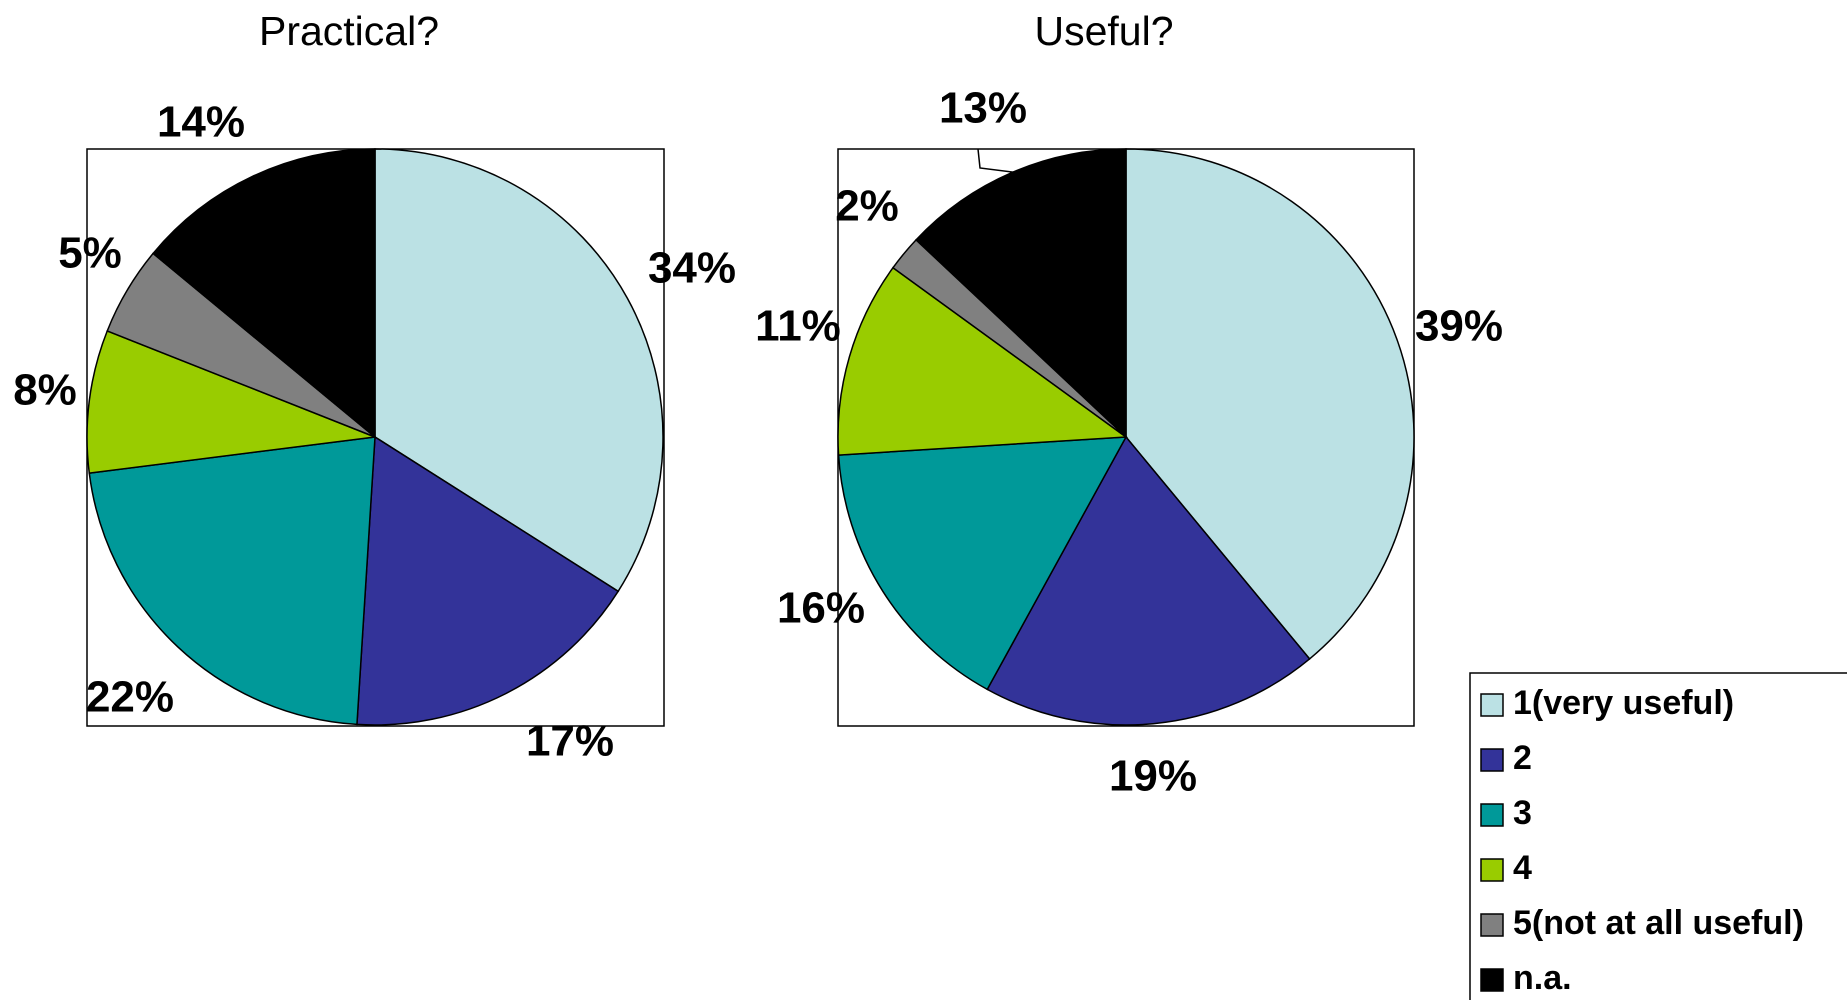 This screenshot has width=1847, height=1000. Describe the element at coordinates (90, 253) in the screenshot. I see `data-label-5-not-at-all-useful: 5%` at that location.